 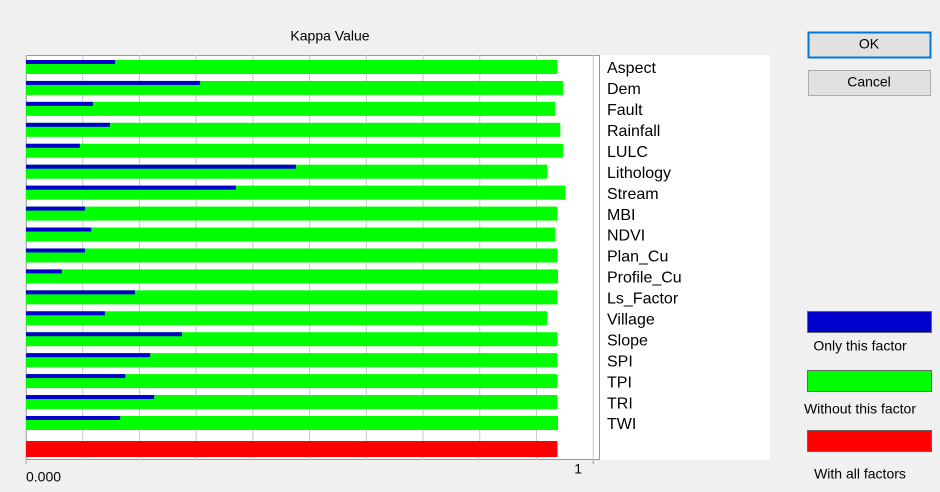 What do you see at coordinates (627, 152) in the screenshot?
I see `category-label: LULC` at bounding box center [627, 152].